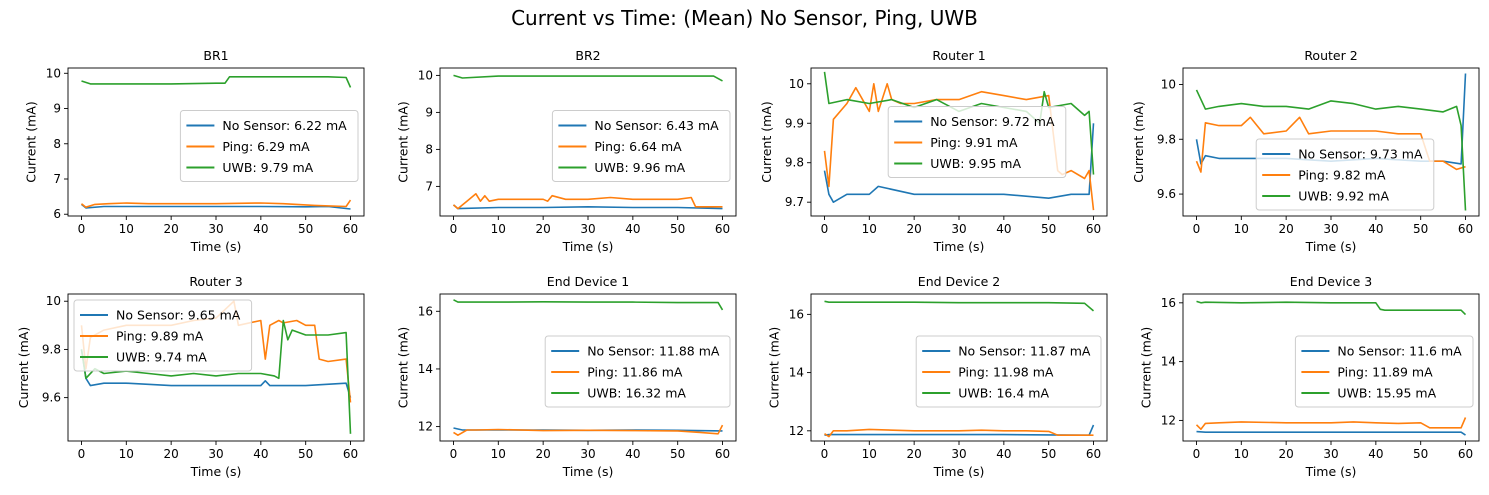  What do you see at coordinates (1399, 351) in the screenshot?
I see `legend-label: No Sensor: 11.6 mA` at bounding box center [1399, 351].